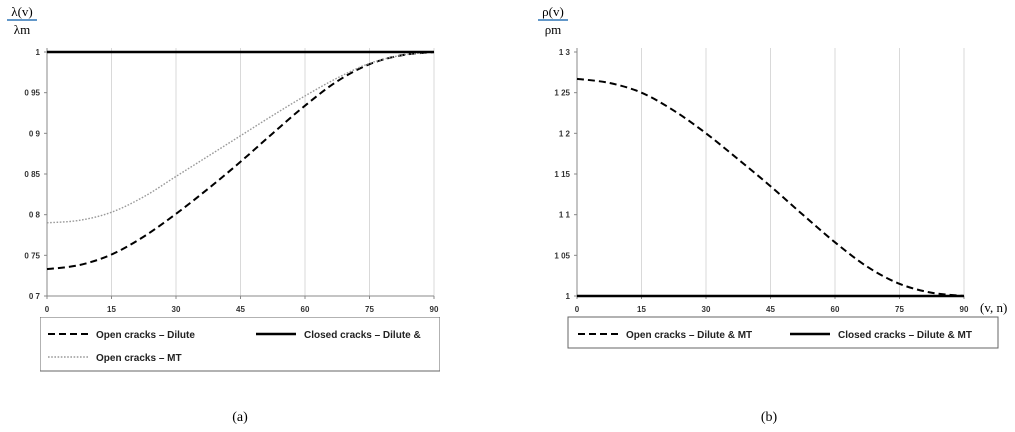 This screenshot has width=1015, height=432. What do you see at coordinates (362, 335) in the screenshot?
I see `legend-label-2: Closed cracks – Dilute &` at bounding box center [362, 335].